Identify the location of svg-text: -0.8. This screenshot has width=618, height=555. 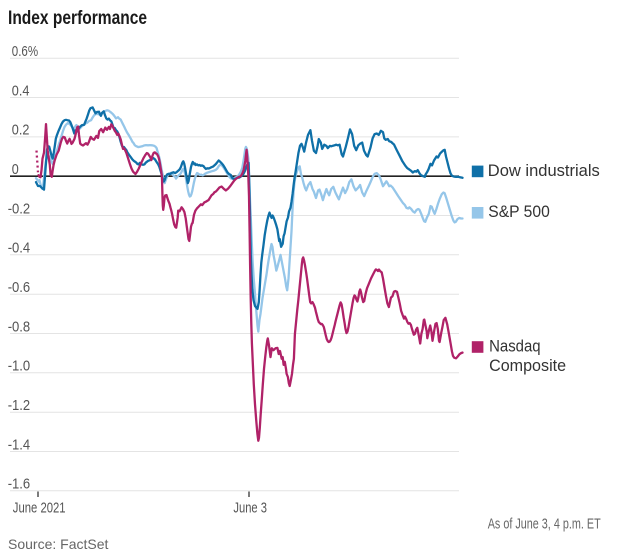
(19, 326).